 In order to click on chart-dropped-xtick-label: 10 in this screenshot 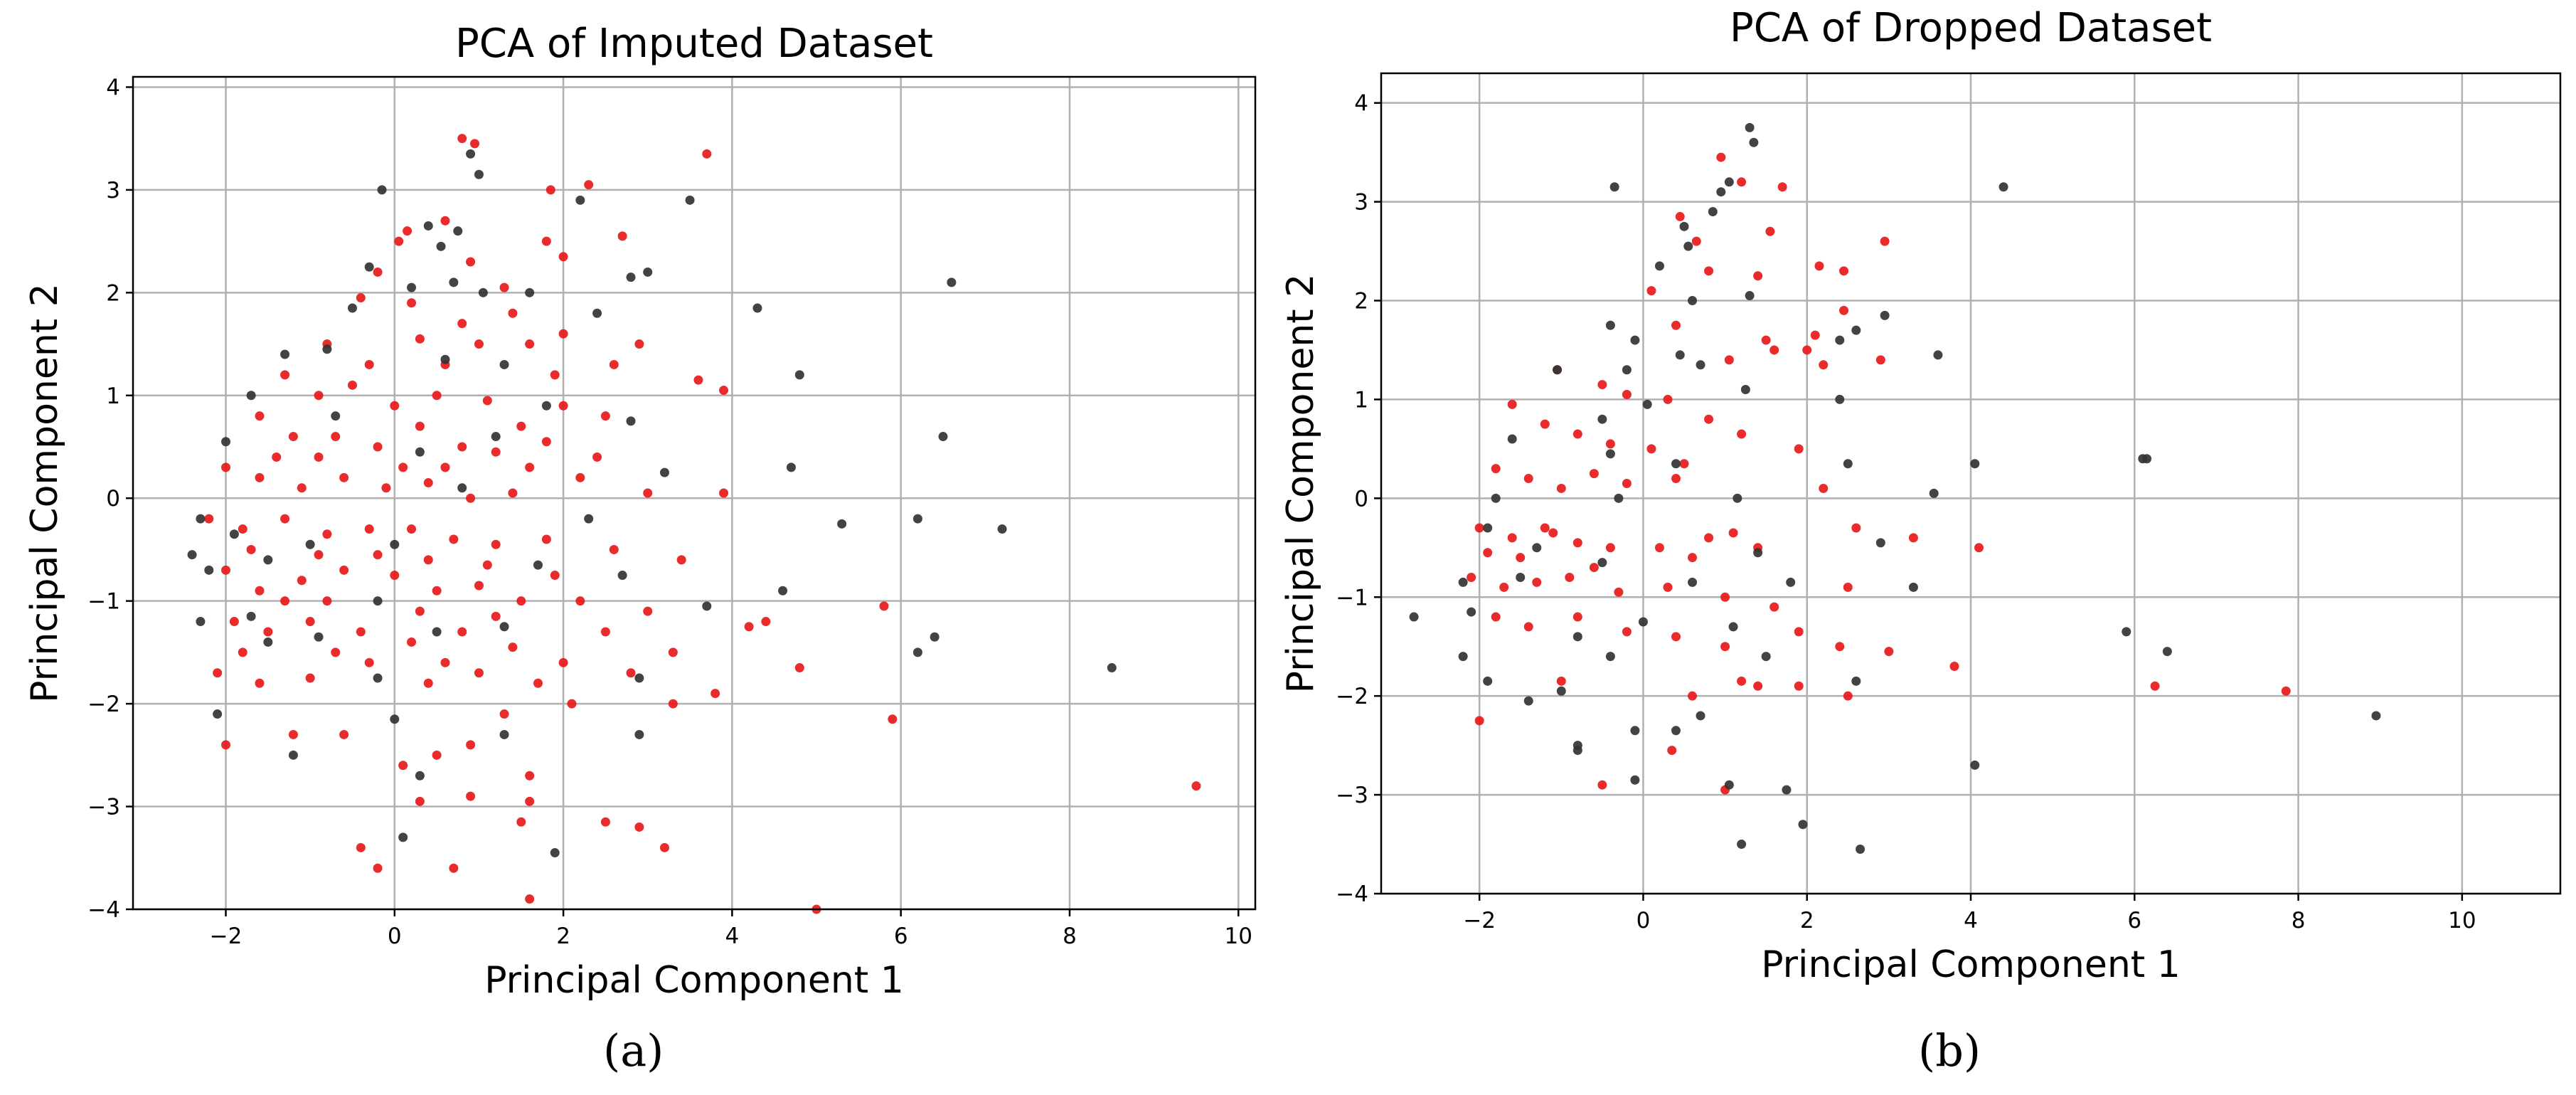, I will do `click(2462, 921)`.